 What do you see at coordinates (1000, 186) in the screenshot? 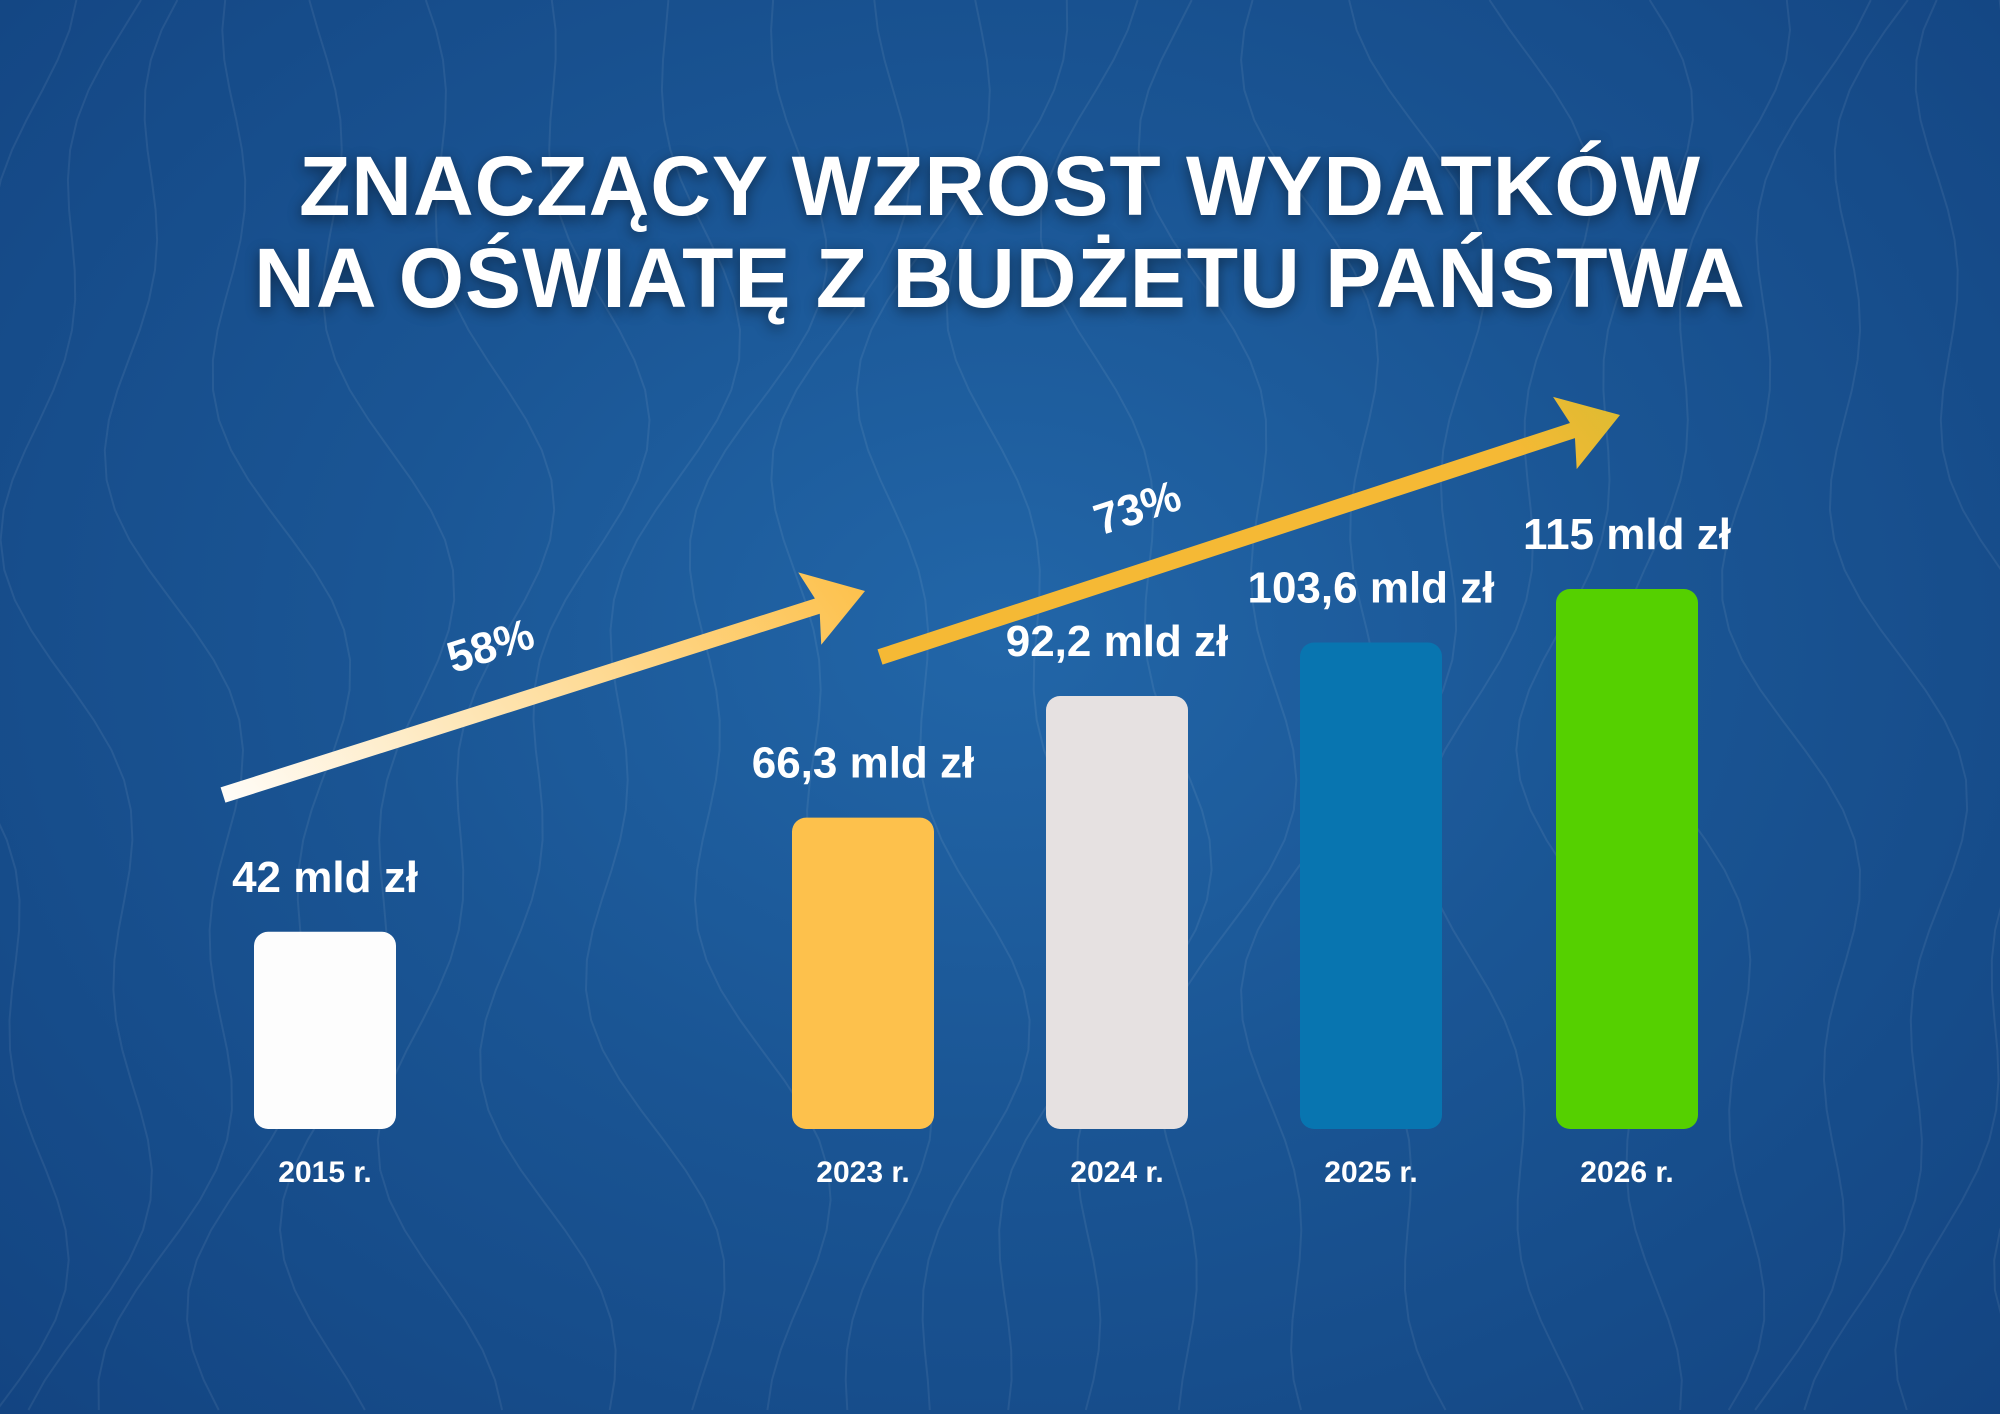
I see `title-line-1: ZNACZĄCY WZROST WYDATKÓW` at bounding box center [1000, 186].